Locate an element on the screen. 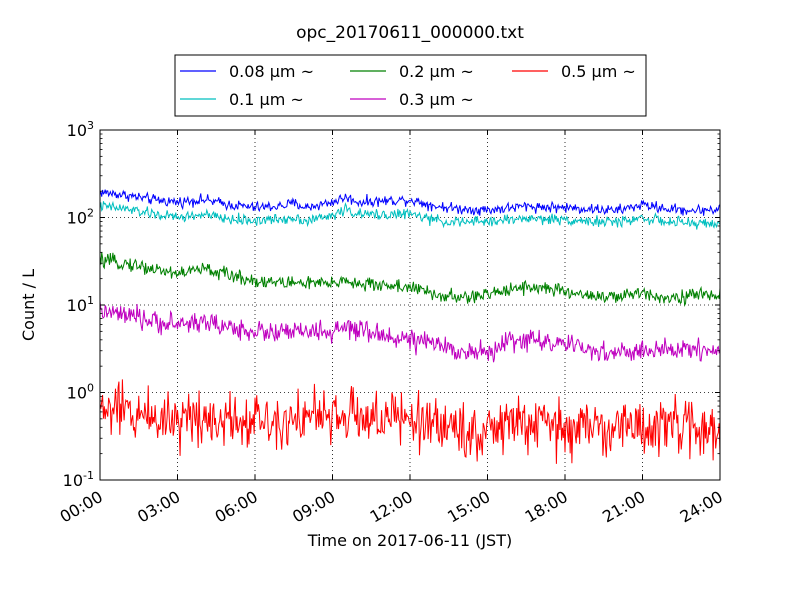  y-tick-label-4: 10³ is located at coordinates (80, 129).